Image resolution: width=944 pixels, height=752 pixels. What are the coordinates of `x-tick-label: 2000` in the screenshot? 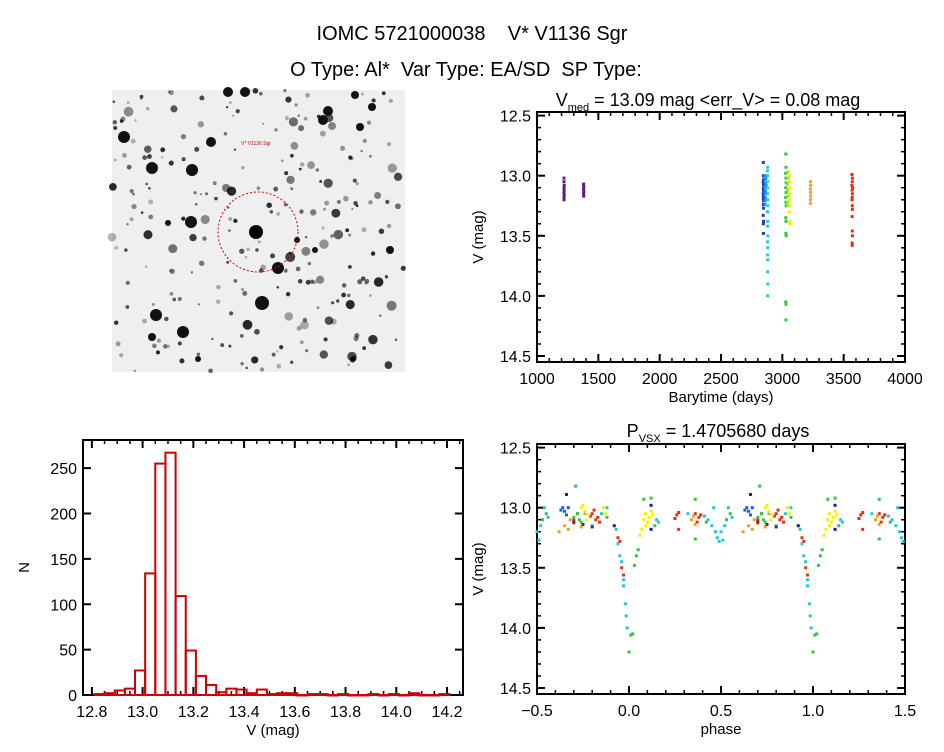 It's located at (660, 379).